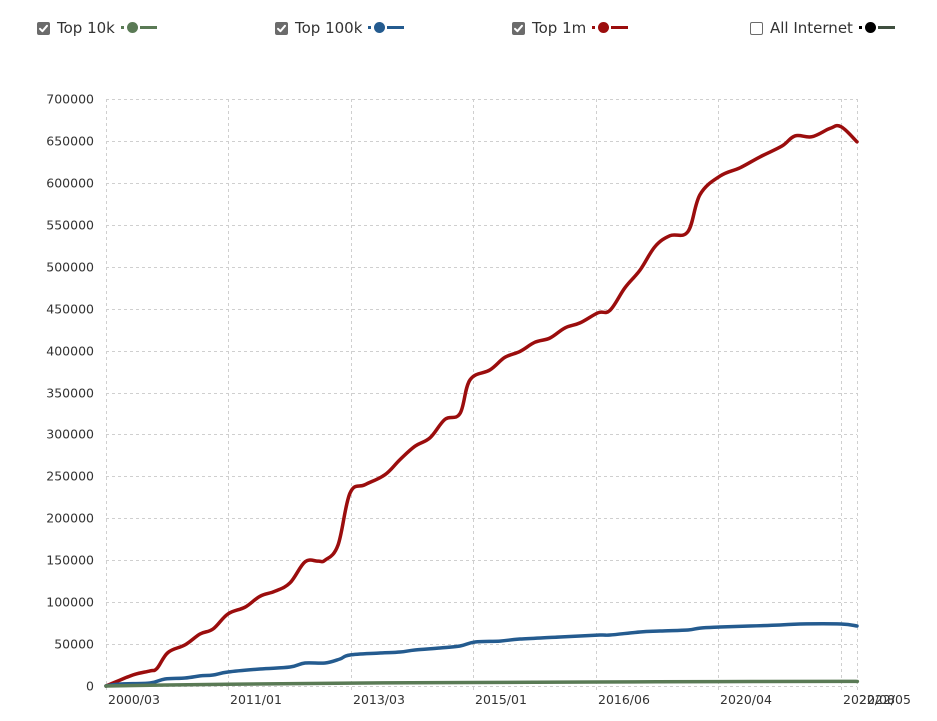 This screenshot has height=721, width=937. I want to click on x-tick-label: 2022/05, so click(885, 699).